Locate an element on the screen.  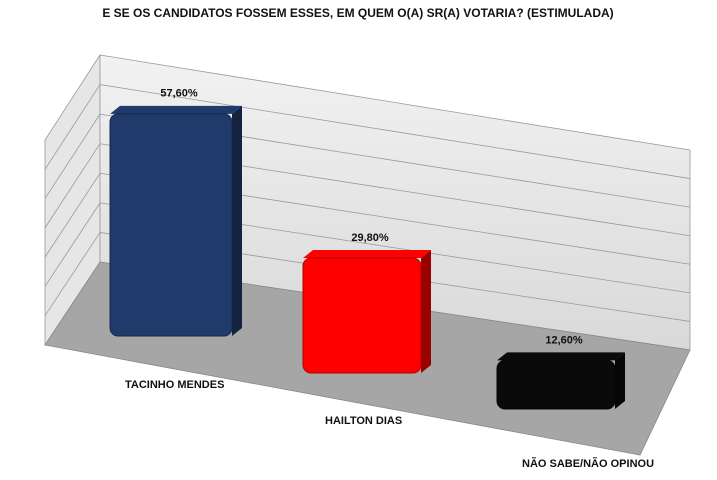
value-label: 29,80% is located at coordinates (370, 238).